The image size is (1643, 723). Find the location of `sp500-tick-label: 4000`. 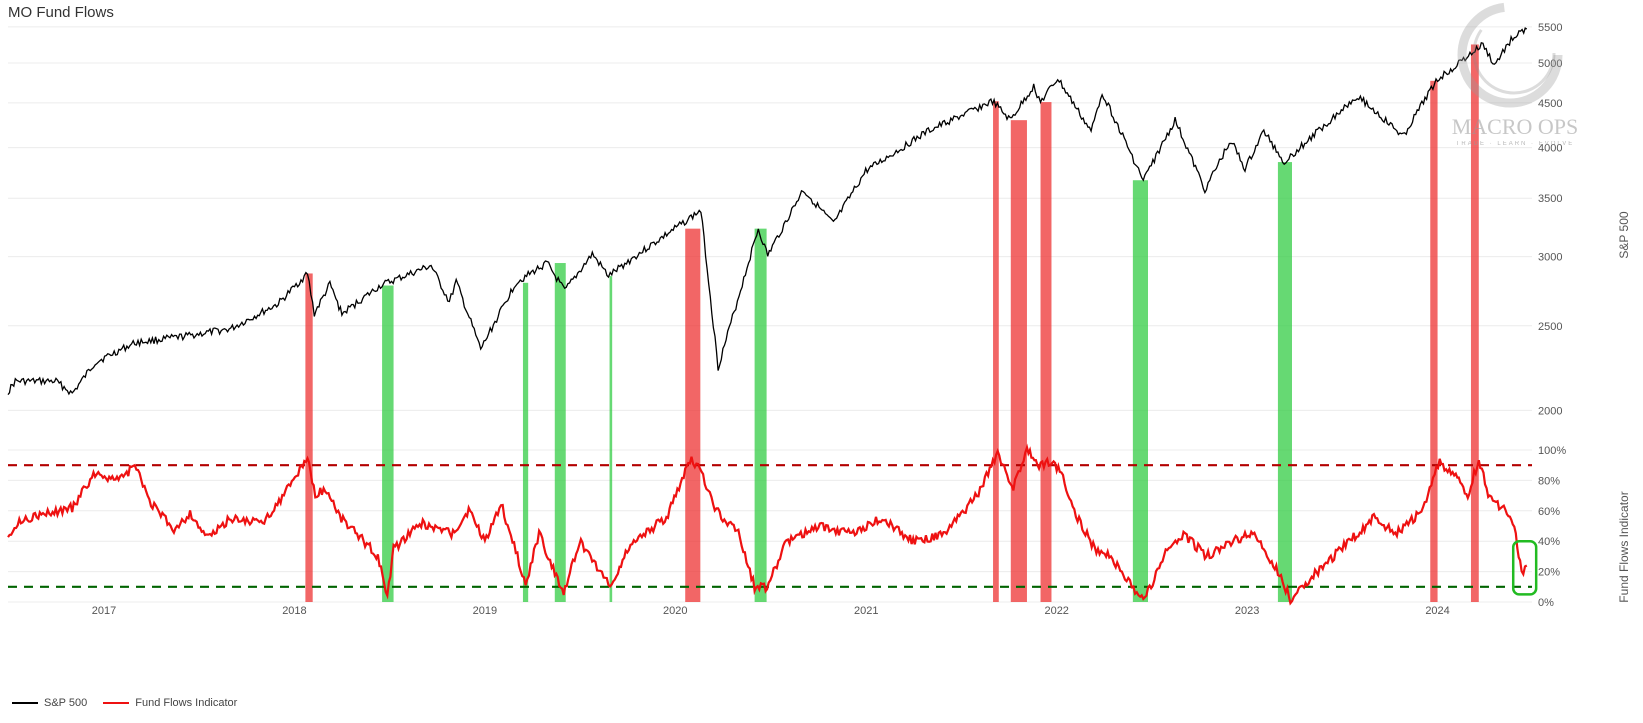

sp500-tick-label: 4000 is located at coordinates (1550, 149).